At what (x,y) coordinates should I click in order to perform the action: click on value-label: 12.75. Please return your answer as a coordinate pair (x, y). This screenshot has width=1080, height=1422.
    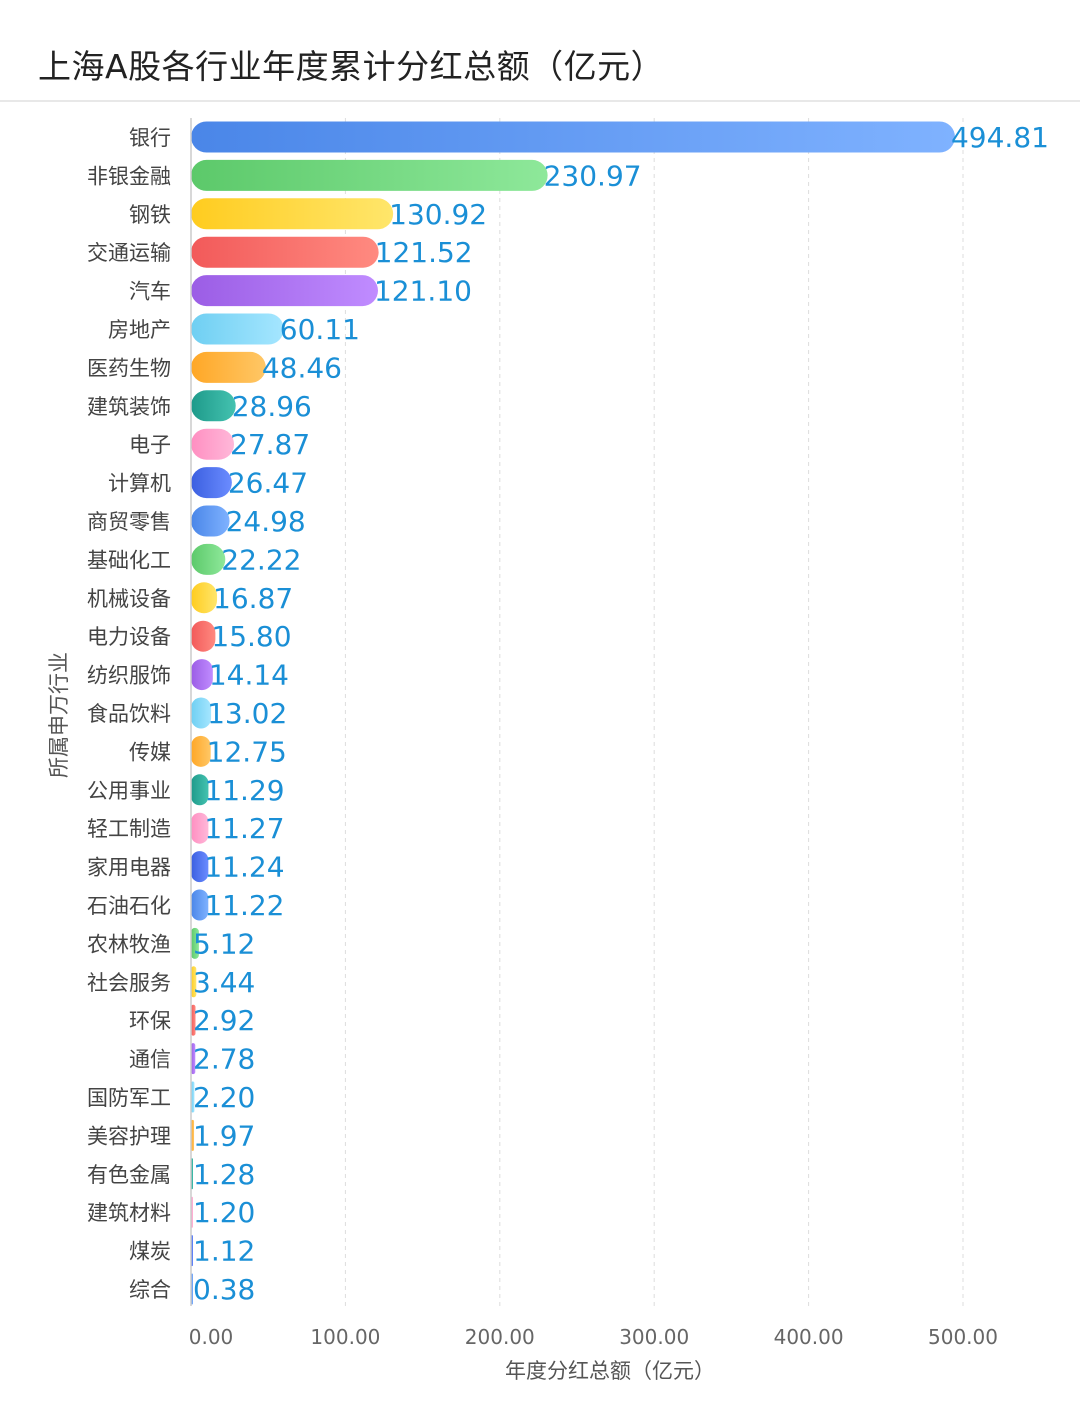
    Looking at the image, I should click on (247, 751).